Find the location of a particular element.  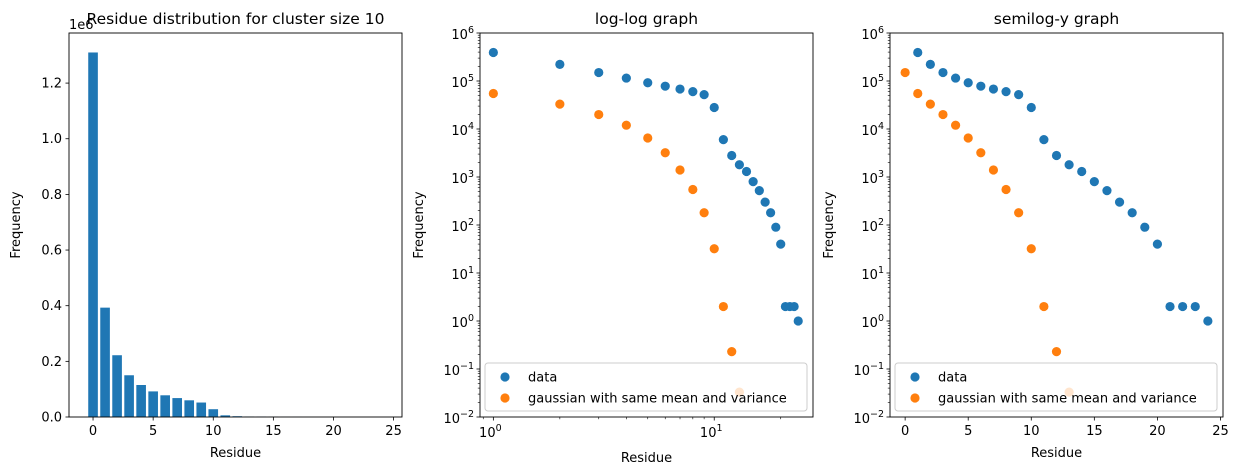

legend-label-gaussian: gaussian with same mean and variance is located at coordinates (1067, 399).